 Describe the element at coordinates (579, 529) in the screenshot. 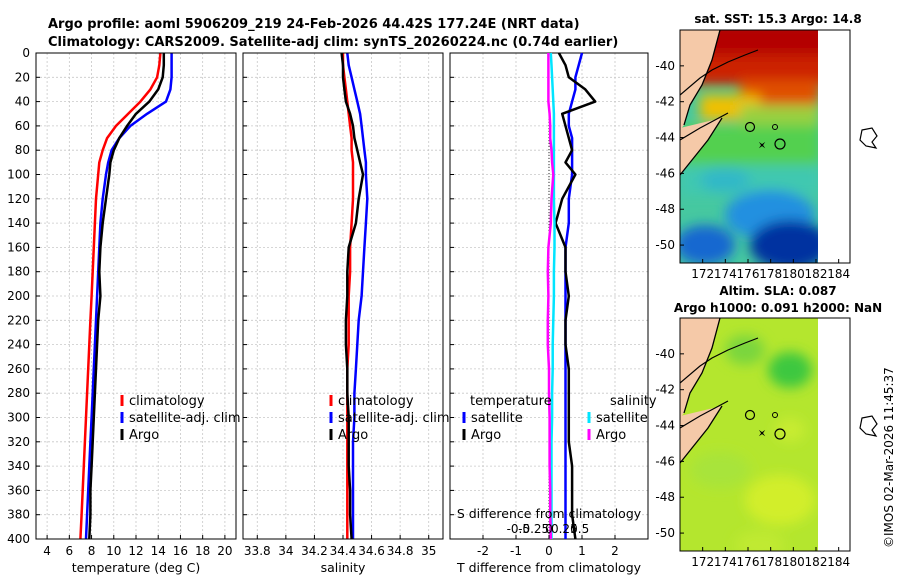

I see `s-tick-label: 0.5` at that location.